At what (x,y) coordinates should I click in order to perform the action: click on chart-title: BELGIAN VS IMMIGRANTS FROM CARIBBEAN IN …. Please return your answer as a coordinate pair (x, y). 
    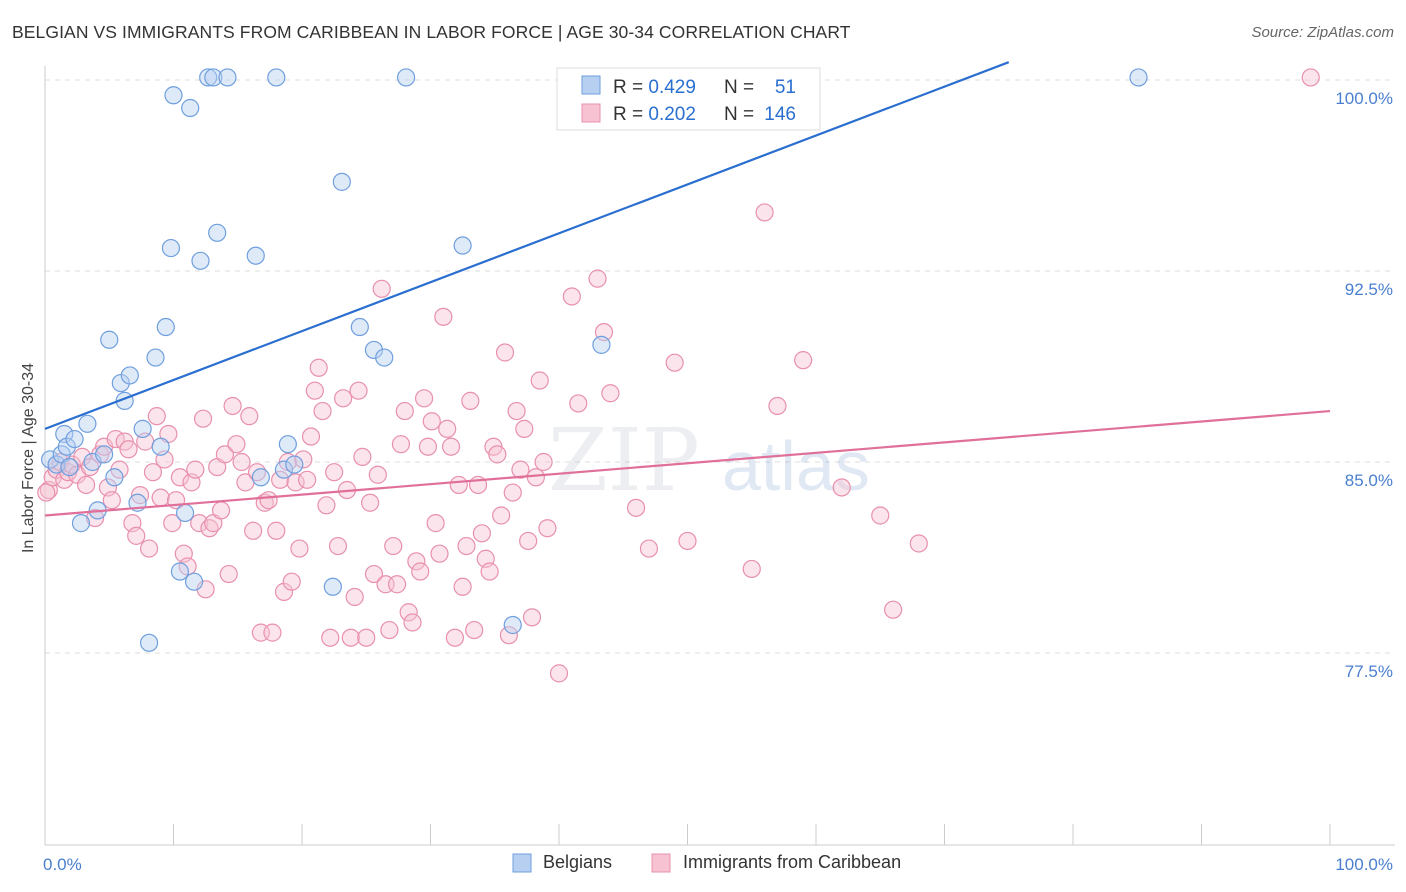
    Looking at the image, I should click on (431, 32).